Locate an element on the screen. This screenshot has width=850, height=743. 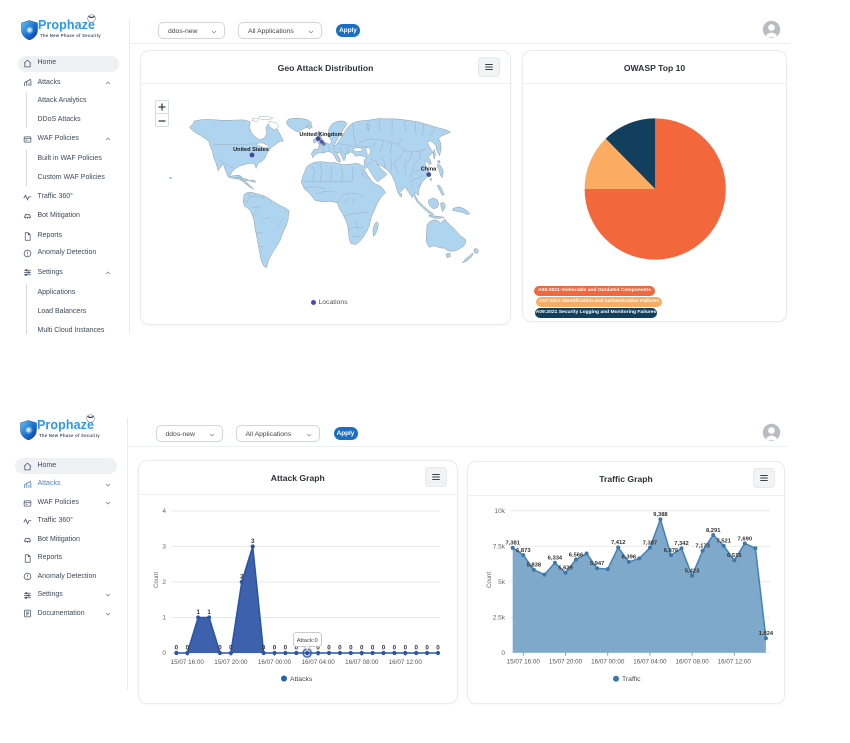
svg-text: 7,521 is located at coordinates (723, 542).